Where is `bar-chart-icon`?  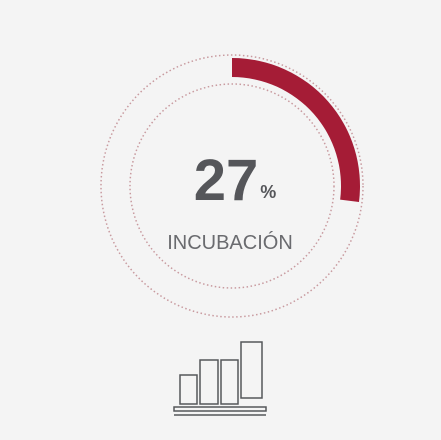 bar-chart-icon is located at coordinates (220, 378).